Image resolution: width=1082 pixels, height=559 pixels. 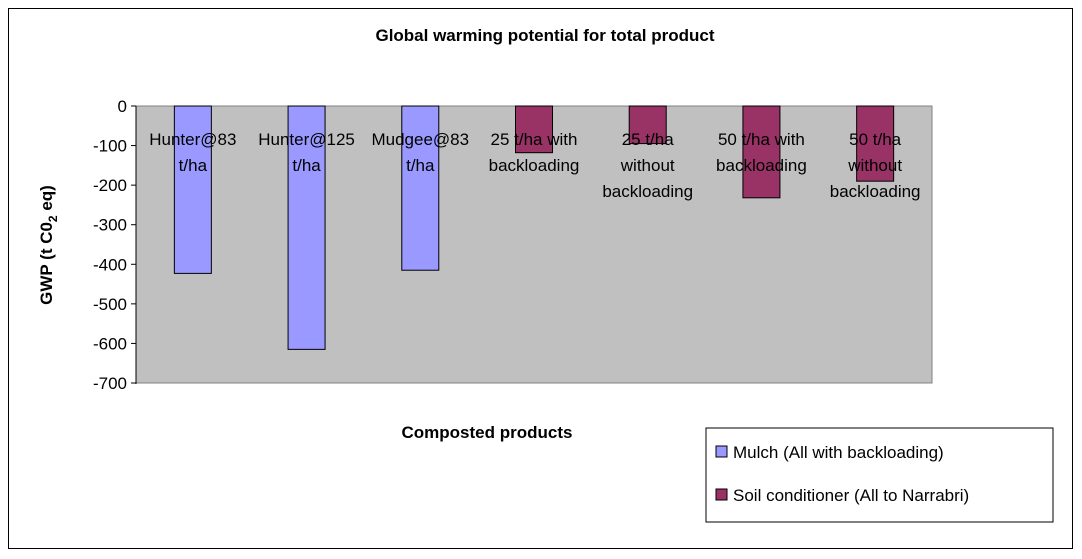 I want to click on legend-box, so click(x=879, y=475).